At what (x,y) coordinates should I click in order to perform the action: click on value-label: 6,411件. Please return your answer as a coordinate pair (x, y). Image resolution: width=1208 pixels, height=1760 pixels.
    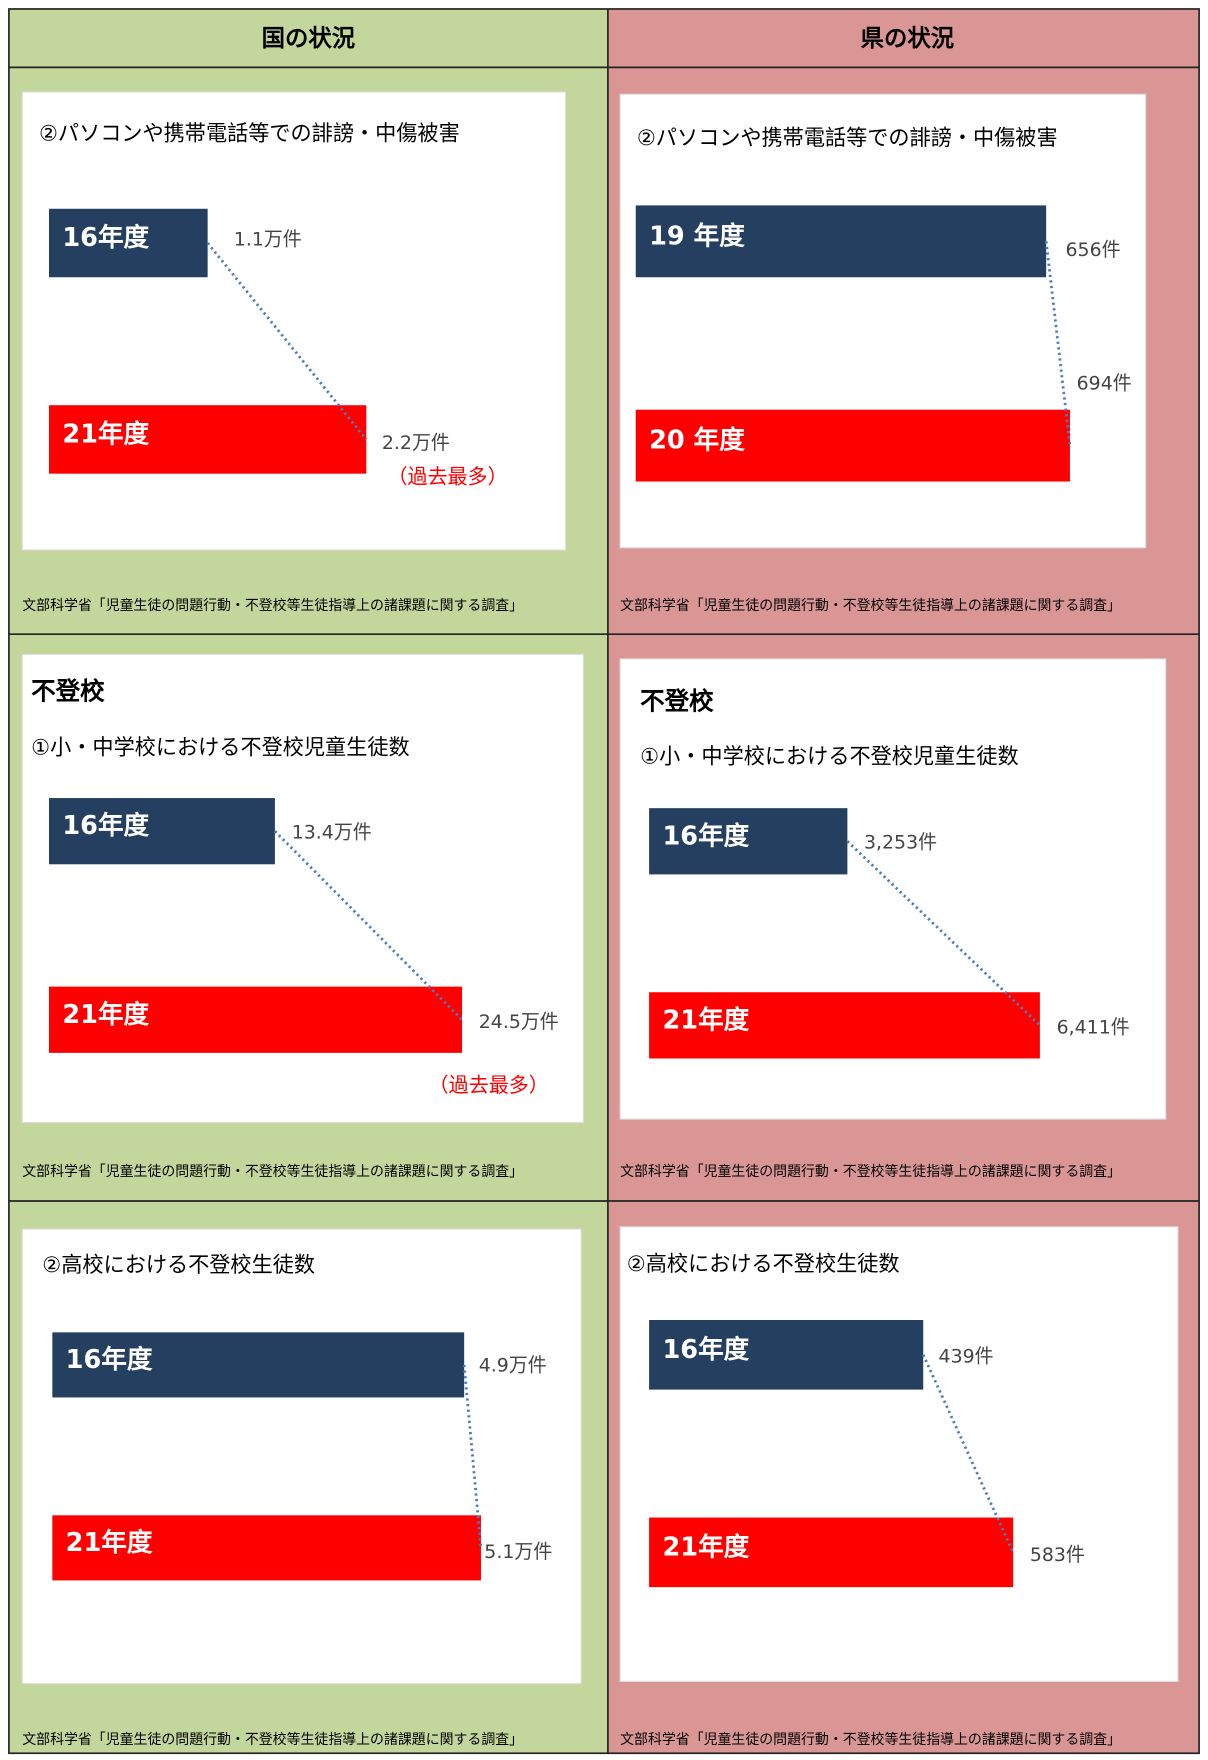
    Looking at the image, I should click on (1093, 1028).